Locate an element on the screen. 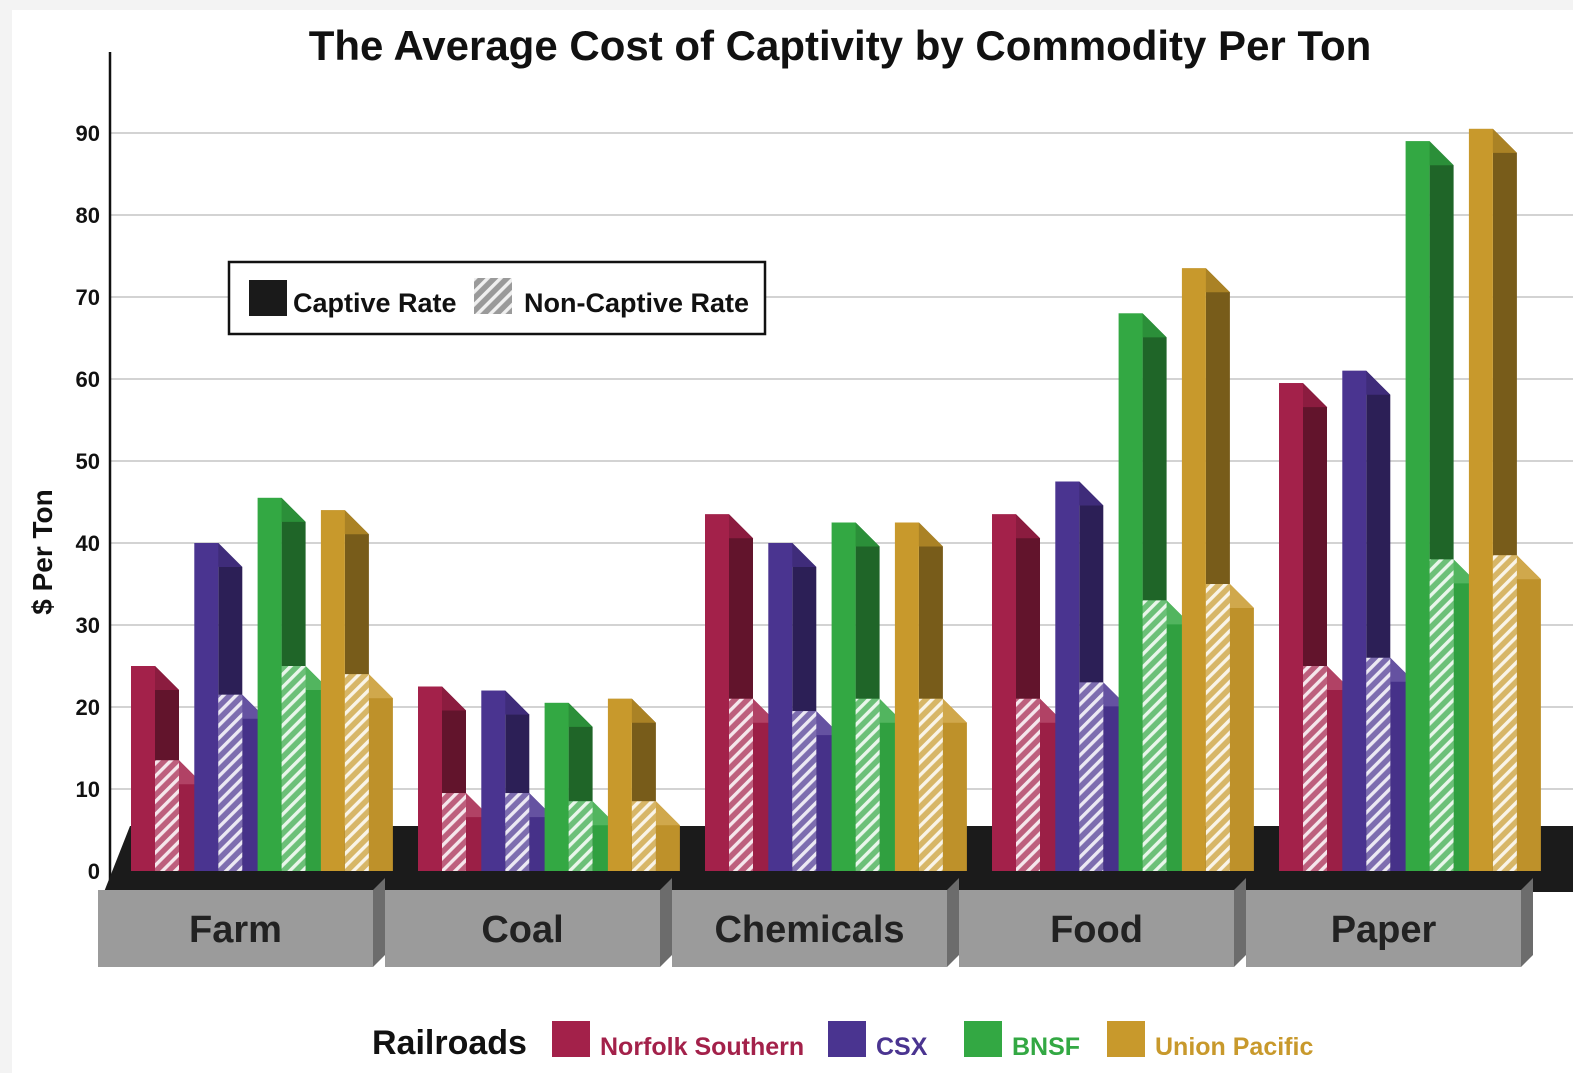 This screenshot has width=1573, height=1073. y-tick-label: 80 is located at coordinates (88, 215).